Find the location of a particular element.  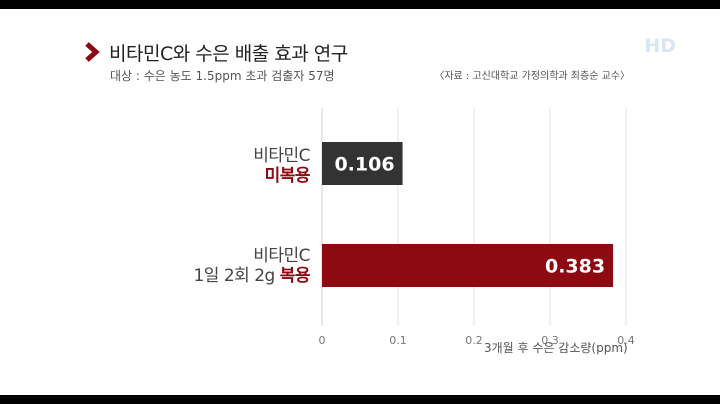

bar-value-label: 0.383 is located at coordinates (575, 267).